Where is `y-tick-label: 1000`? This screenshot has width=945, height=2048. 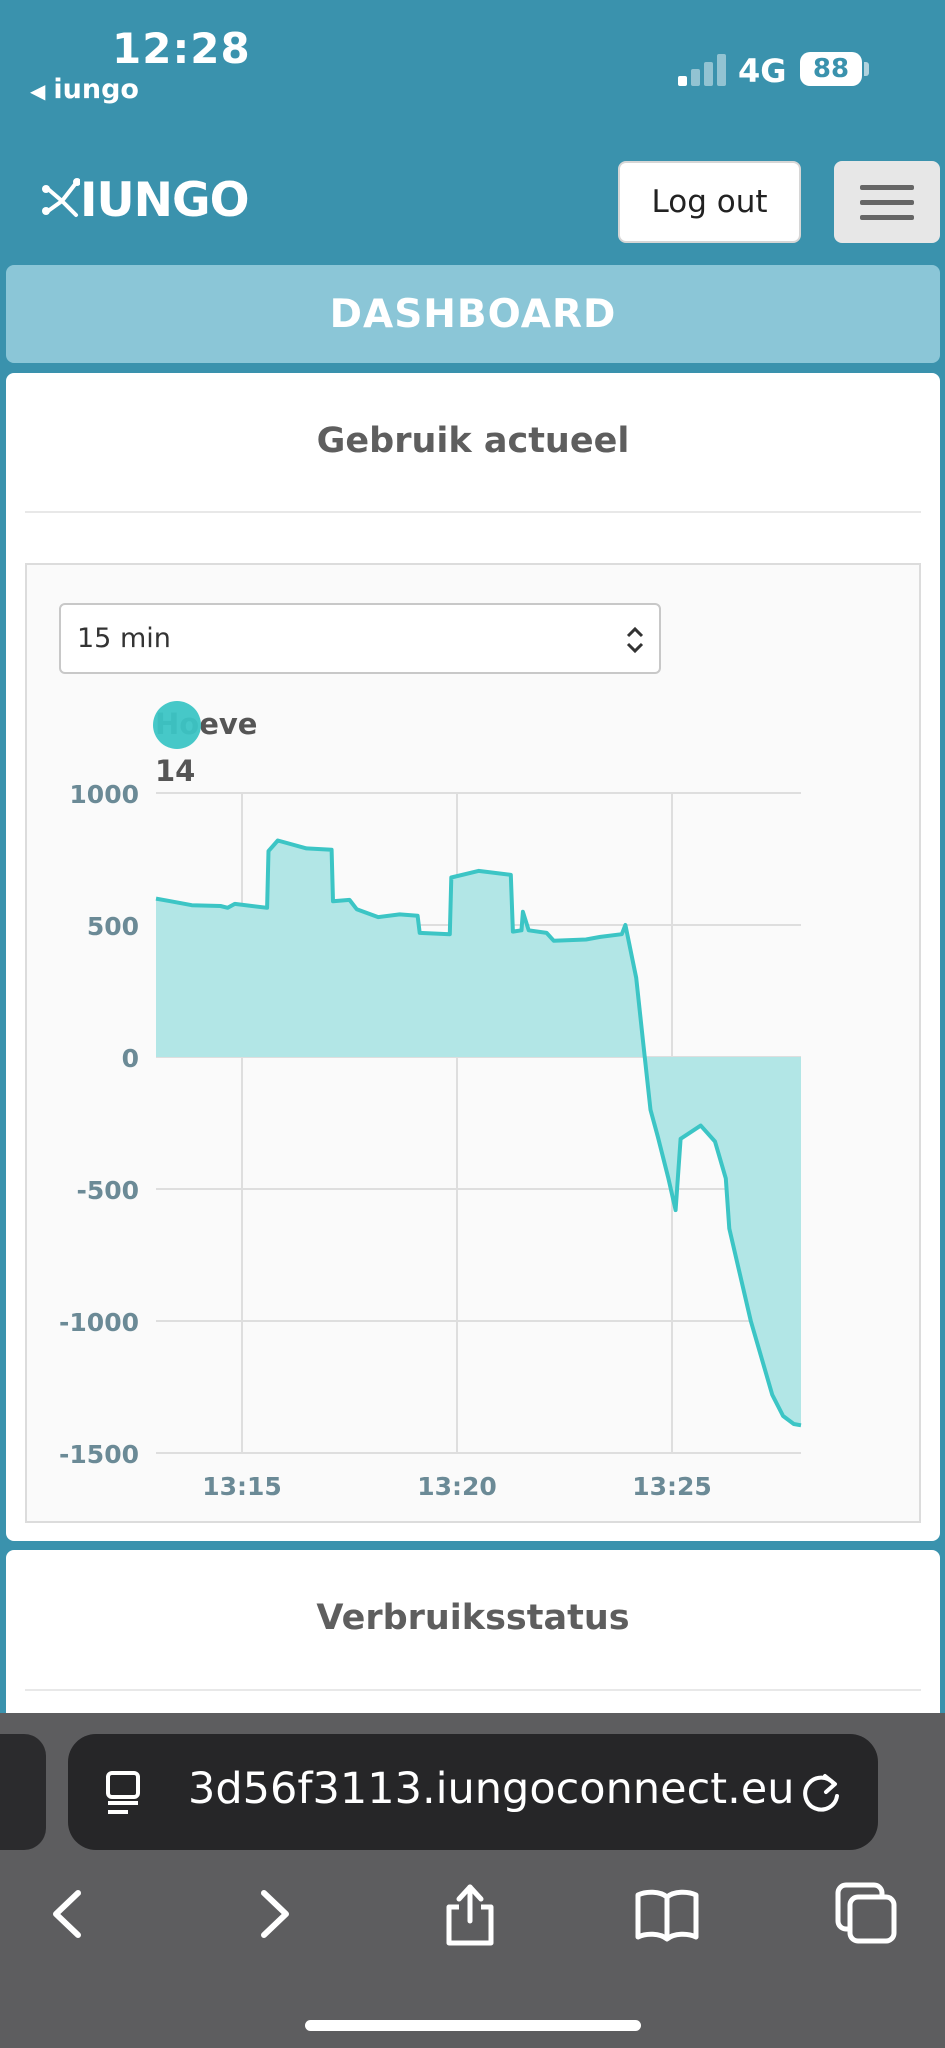
y-tick-label: 1000 is located at coordinates (104, 794).